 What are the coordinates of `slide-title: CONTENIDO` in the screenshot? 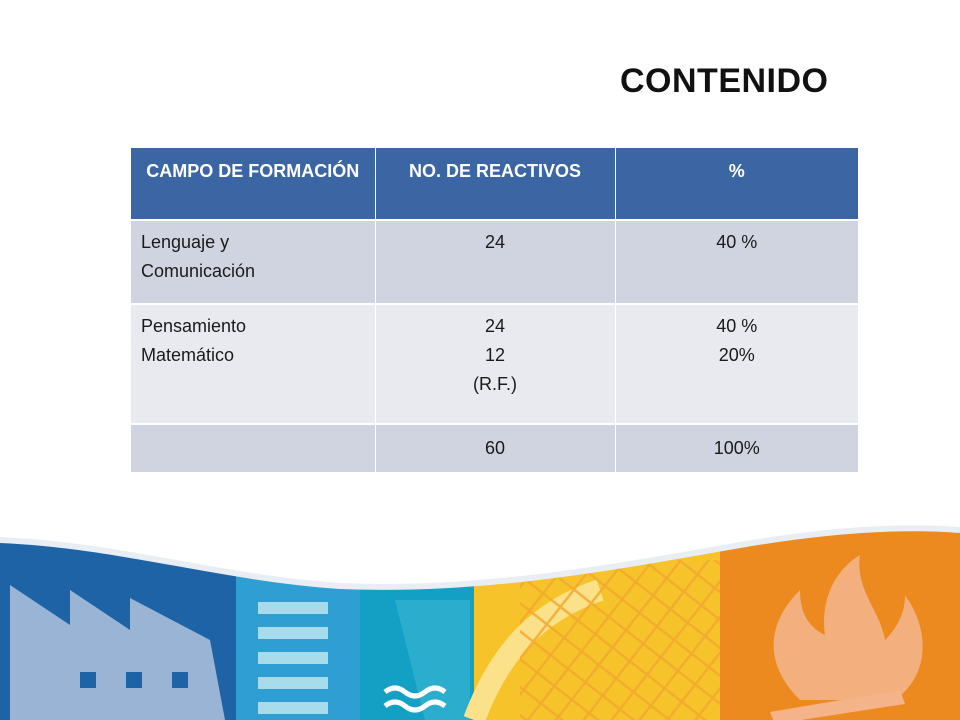 It's located at (724, 81).